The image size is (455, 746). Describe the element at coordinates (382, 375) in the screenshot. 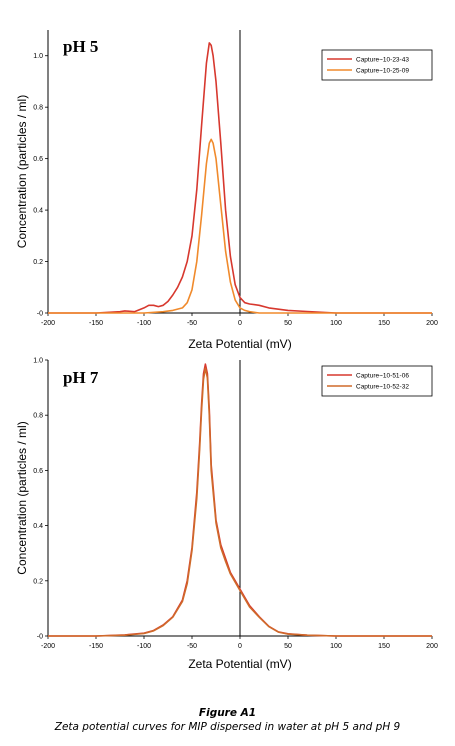

I see `legend-entry: Capture~10-51-06` at that location.